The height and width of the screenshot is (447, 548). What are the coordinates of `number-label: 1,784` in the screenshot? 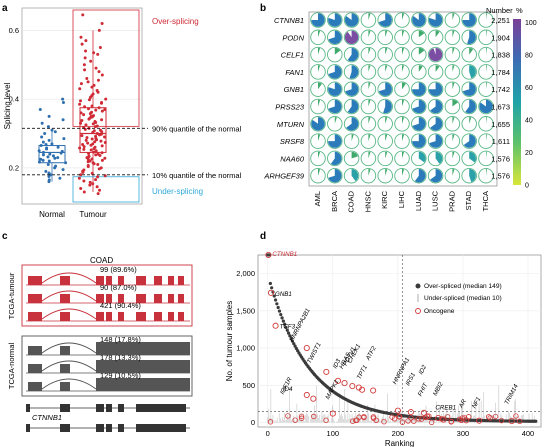 It's located at (500, 72).